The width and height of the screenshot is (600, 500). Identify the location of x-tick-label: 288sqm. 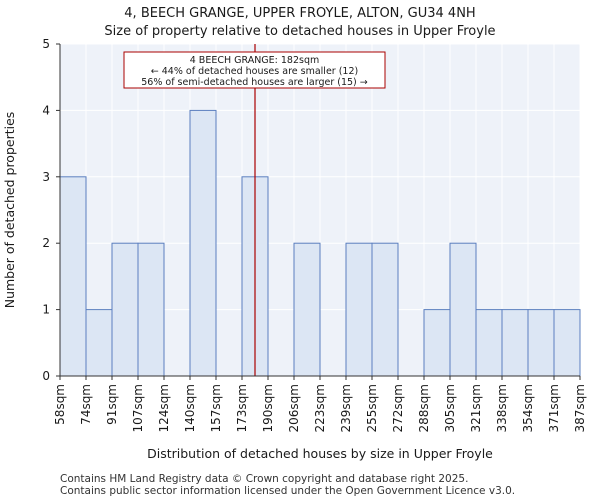
(424, 408).